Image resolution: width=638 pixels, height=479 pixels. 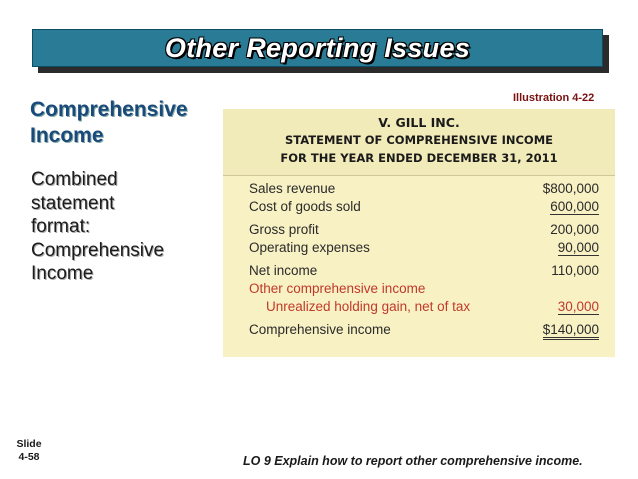 What do you see at coordinates (424, 248) in the screenshot?
I see `statement-row: Operating expenses 90,000` at bounding box center [424, 248].